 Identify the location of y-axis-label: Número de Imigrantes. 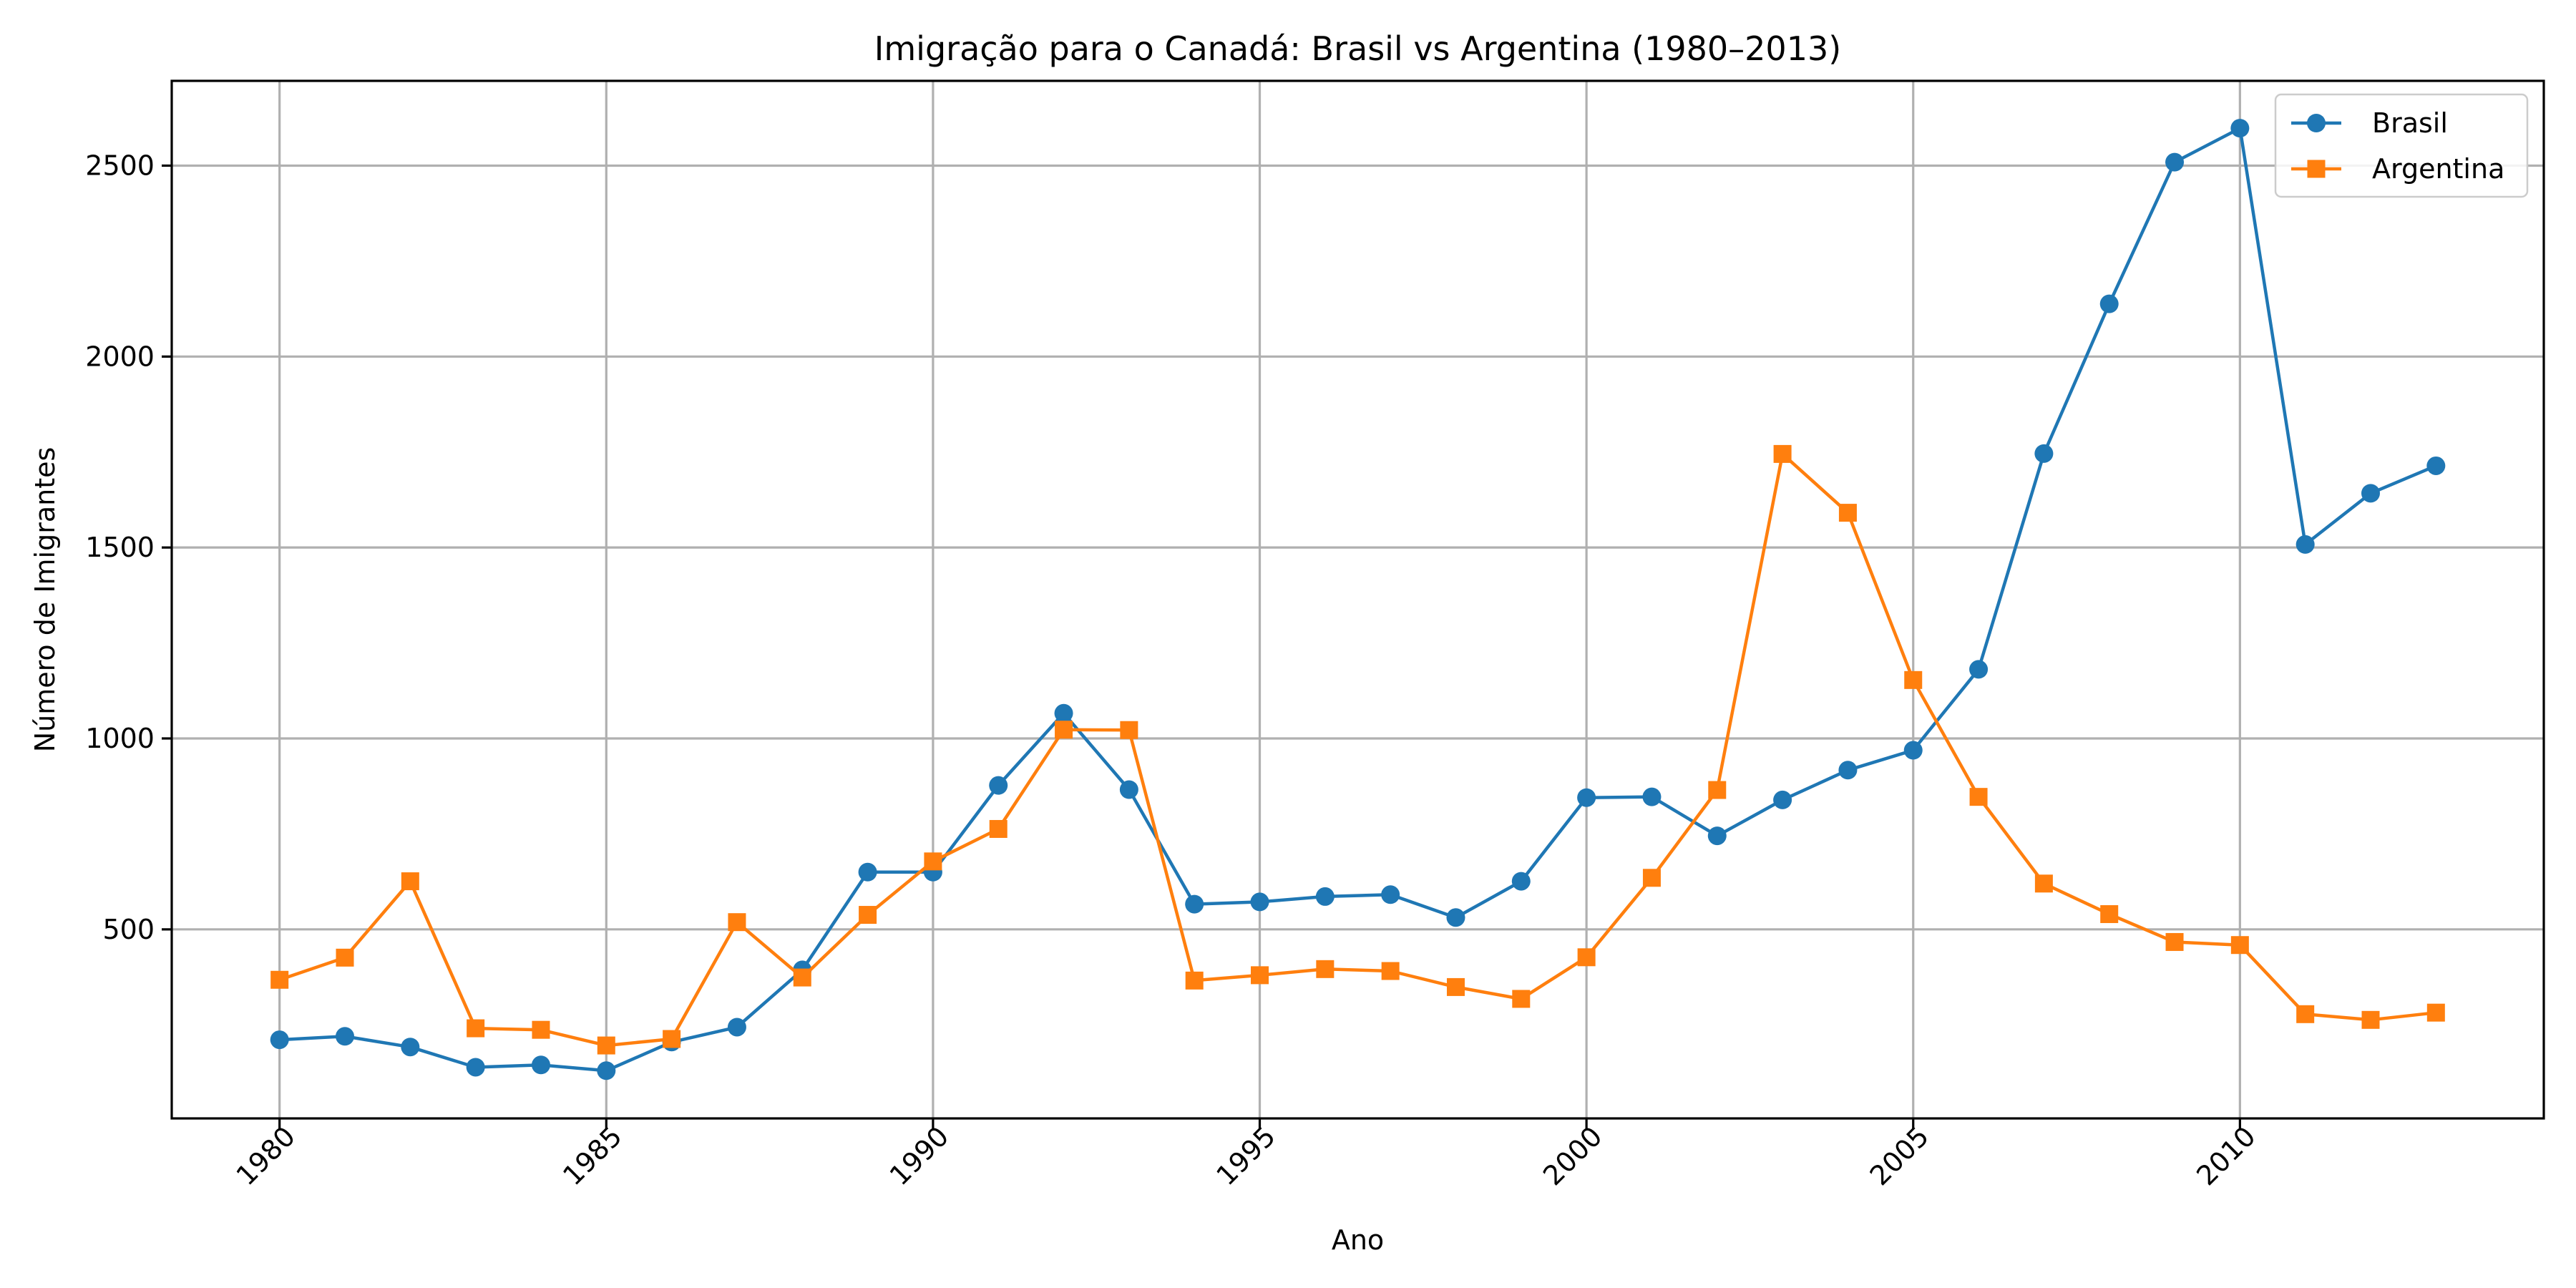
(45, 600).